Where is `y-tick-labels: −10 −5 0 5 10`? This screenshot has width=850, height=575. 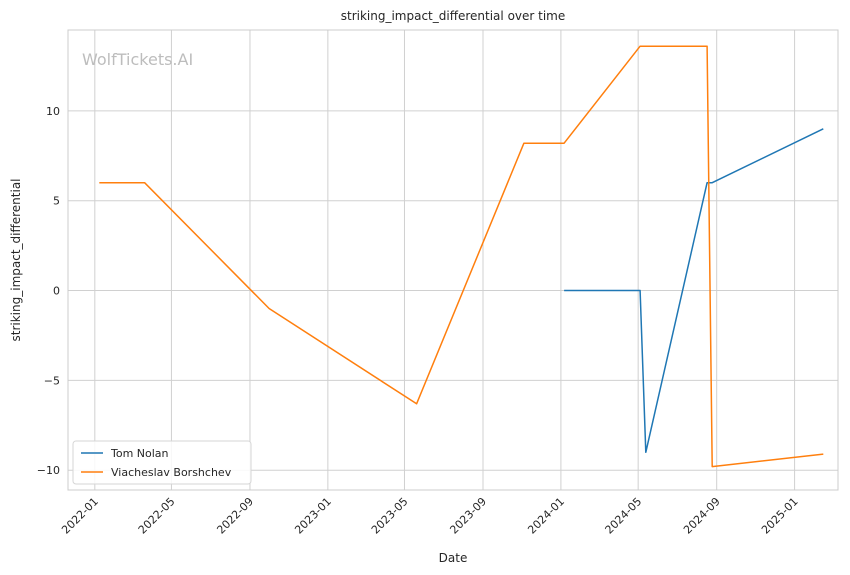
y-tick-labels: −10 −5 0 5 10 is located at coordinates (48, 291).